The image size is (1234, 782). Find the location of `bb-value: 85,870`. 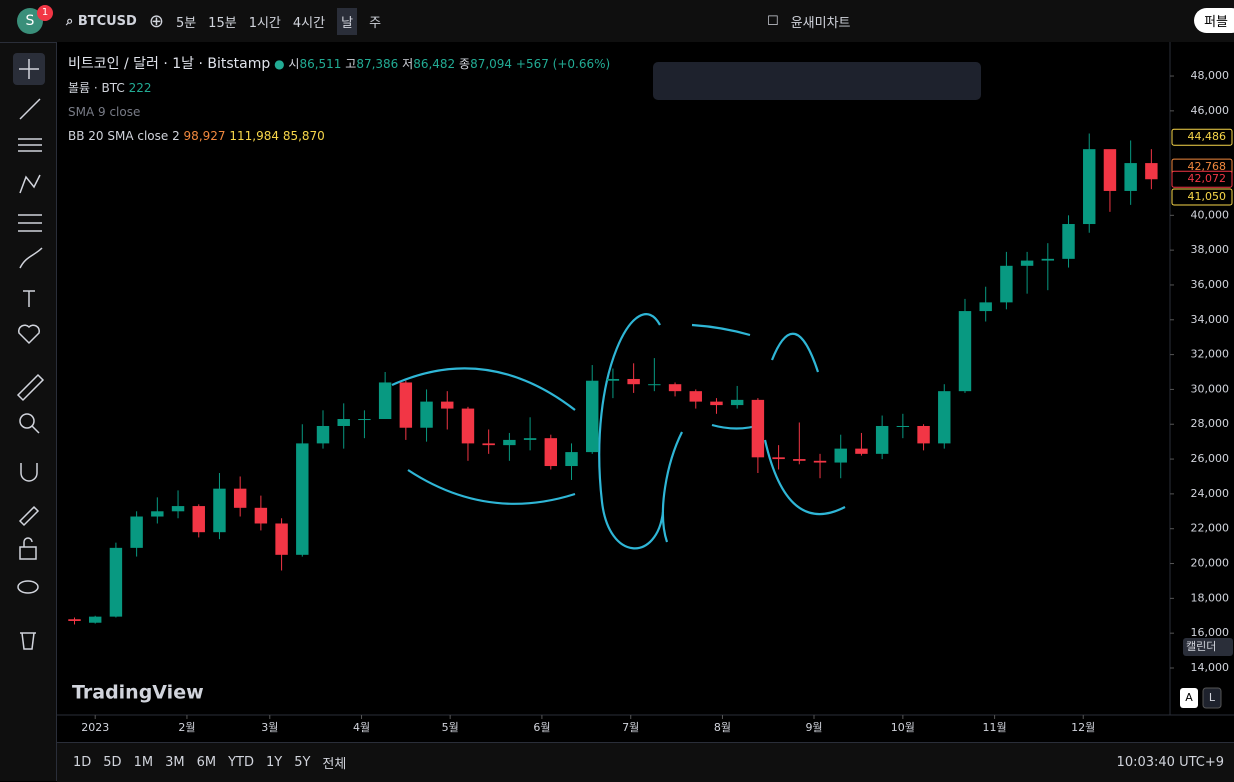

bb-value: 85,870 is located at coordinates (303, 136).